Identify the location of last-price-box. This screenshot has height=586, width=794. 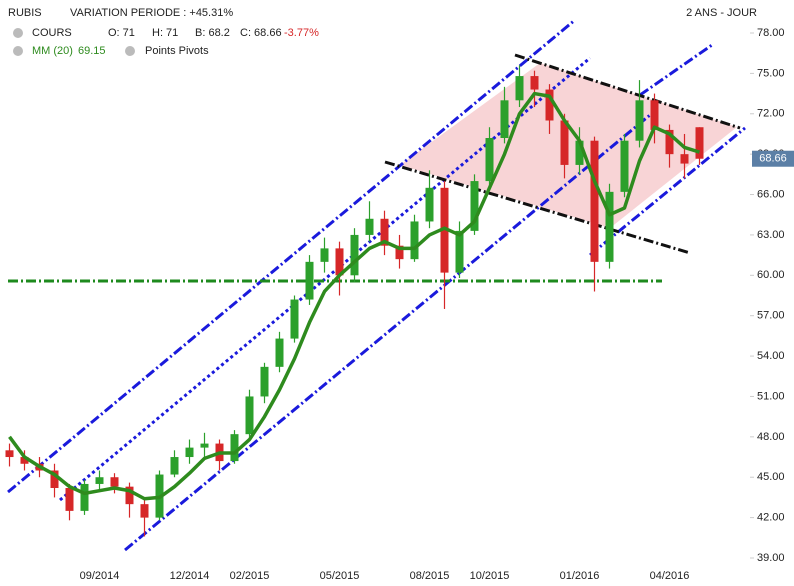
(773, 158).